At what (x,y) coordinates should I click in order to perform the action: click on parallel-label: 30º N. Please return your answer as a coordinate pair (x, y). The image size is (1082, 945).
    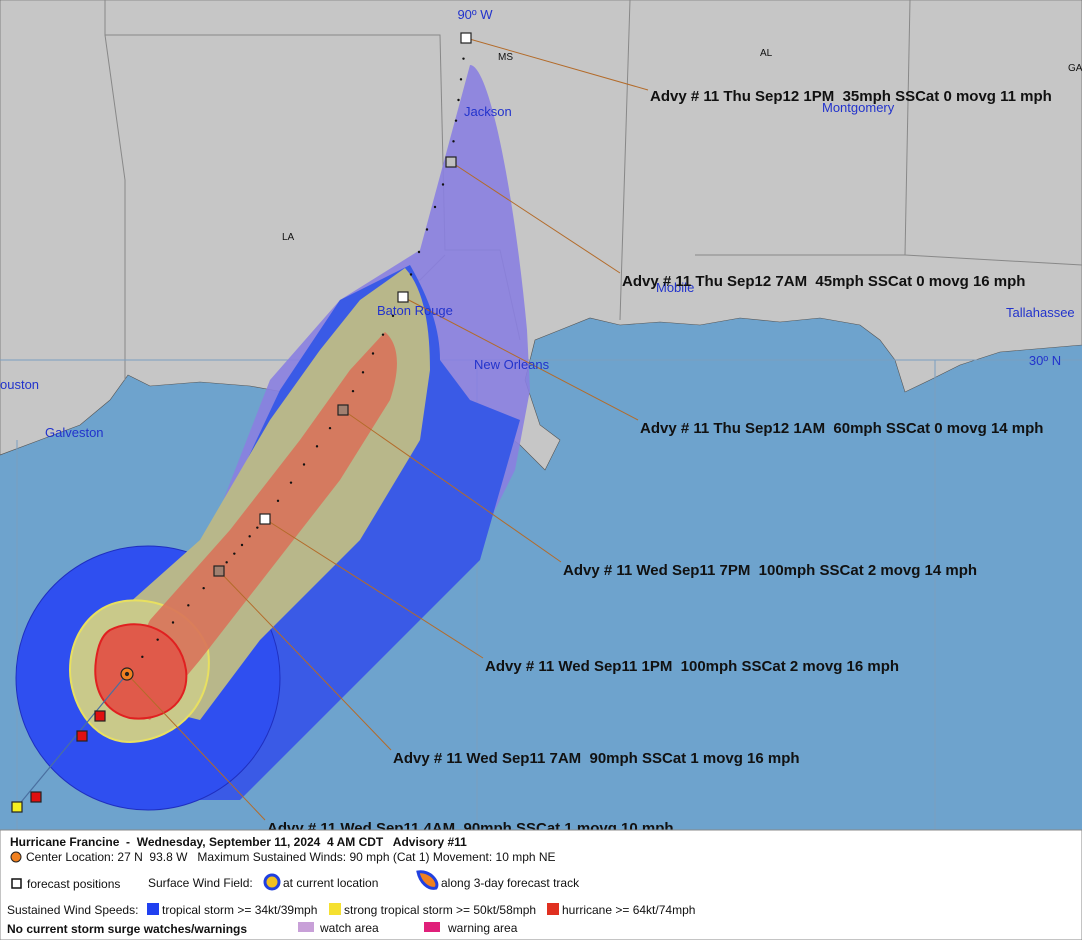
    Looking at the image, I should click on (1045, 360).